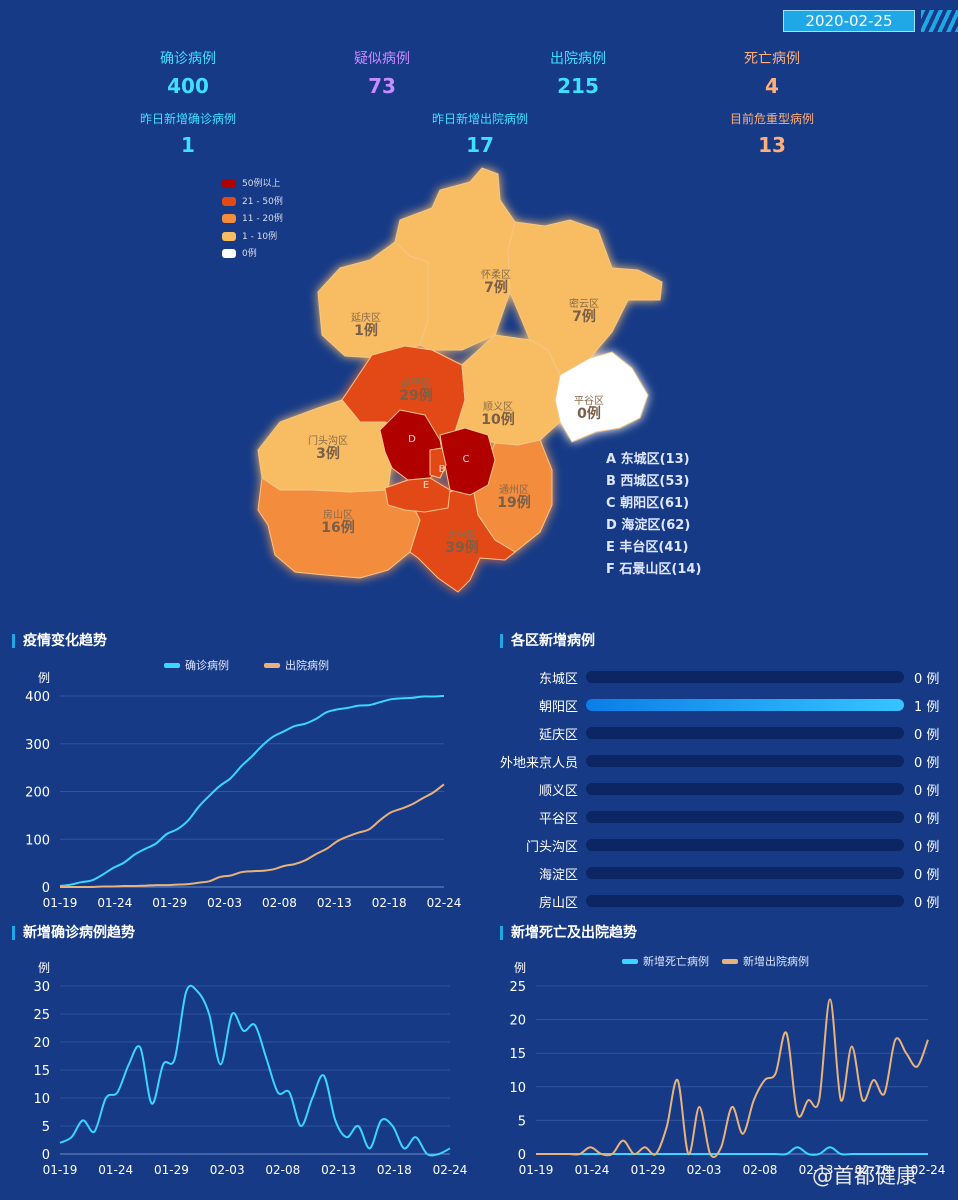 The width and height of the screenshot is (958, 1200). Describe the element at coordinates (927, 707) in the screenshot. I see `district-bar-value: 1 例` at that location.